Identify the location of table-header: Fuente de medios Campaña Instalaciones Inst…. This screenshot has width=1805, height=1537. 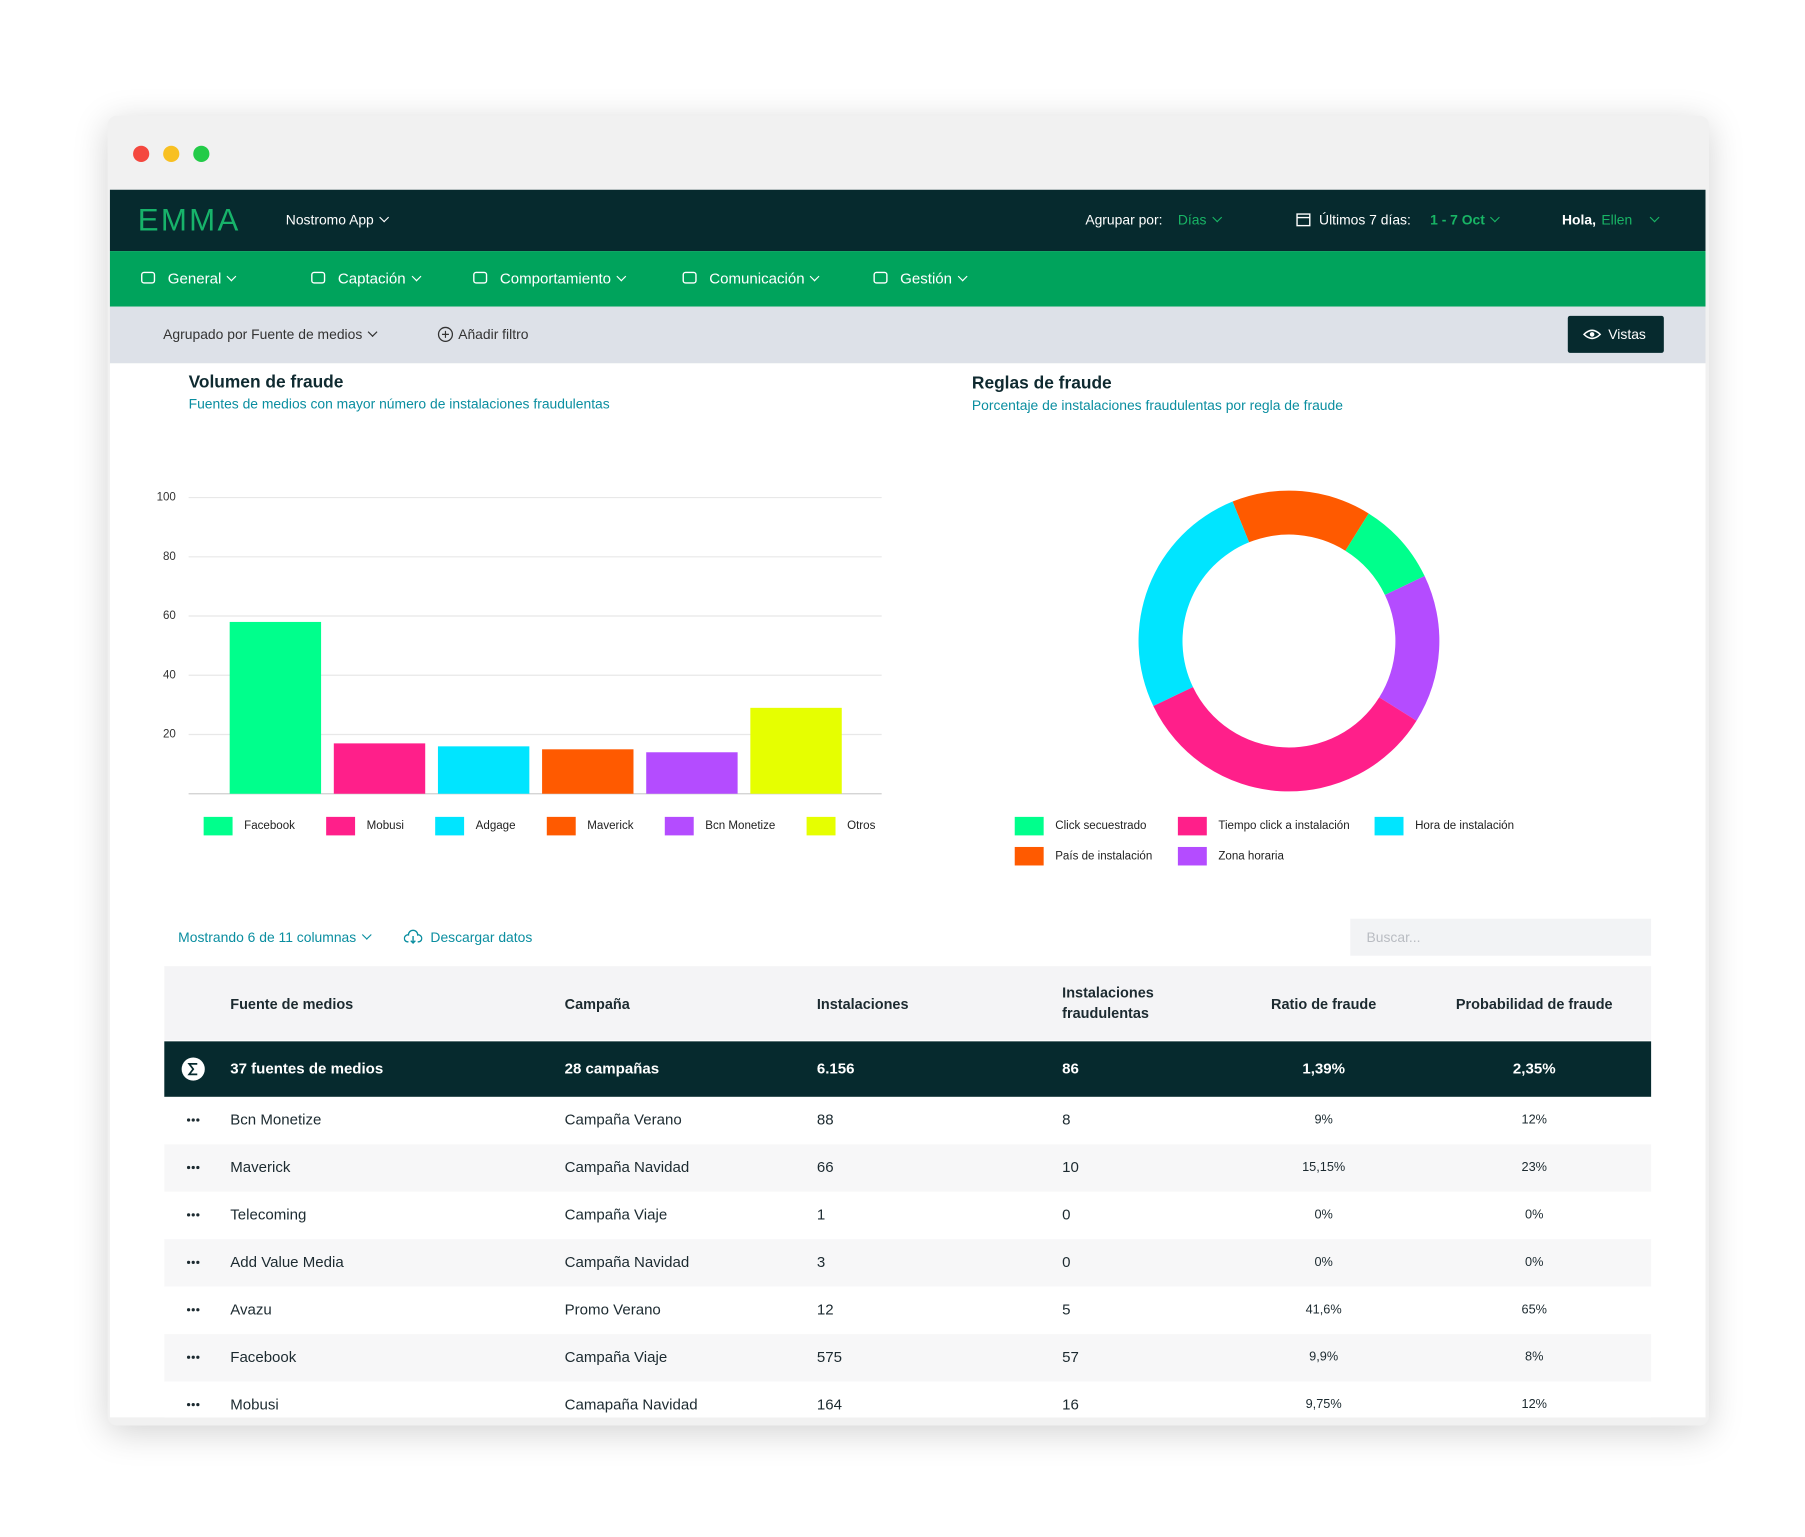
(908, 1003).